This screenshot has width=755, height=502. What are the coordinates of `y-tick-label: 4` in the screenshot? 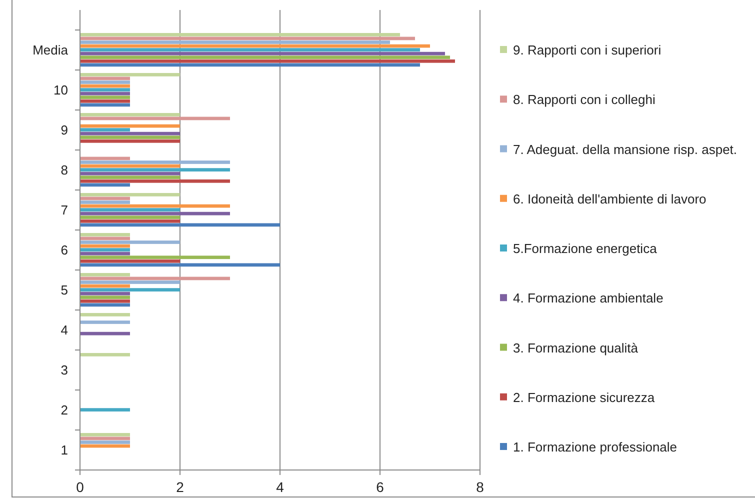 It's located at (64, 330).